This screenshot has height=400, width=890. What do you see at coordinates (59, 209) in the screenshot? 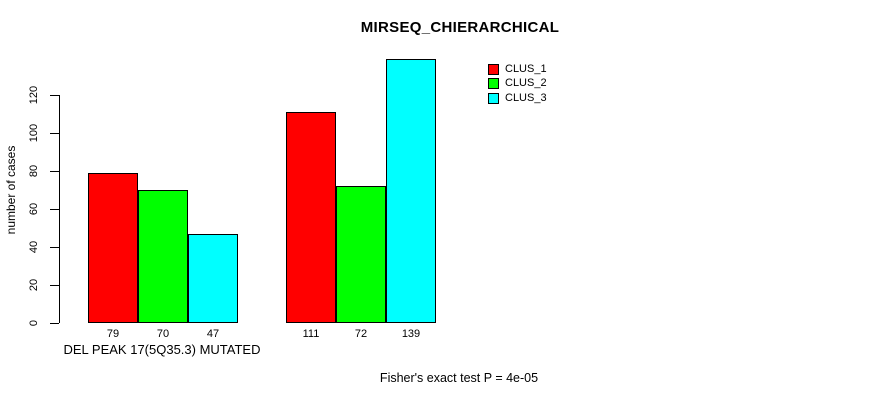
I see `y-axis-line` at bounding box center [59, 209].